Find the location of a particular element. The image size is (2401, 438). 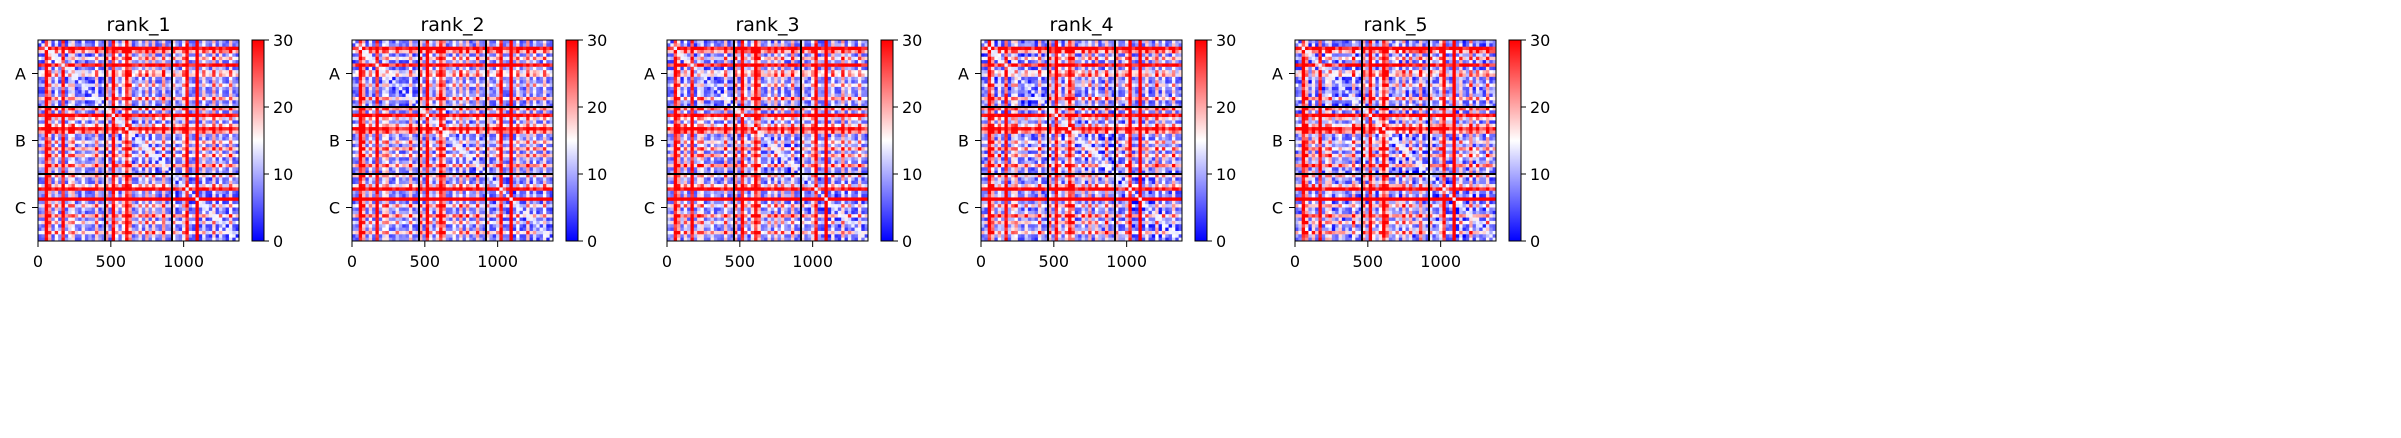

colorbar-tick-label: 30 is located at coordinates (283, 40).